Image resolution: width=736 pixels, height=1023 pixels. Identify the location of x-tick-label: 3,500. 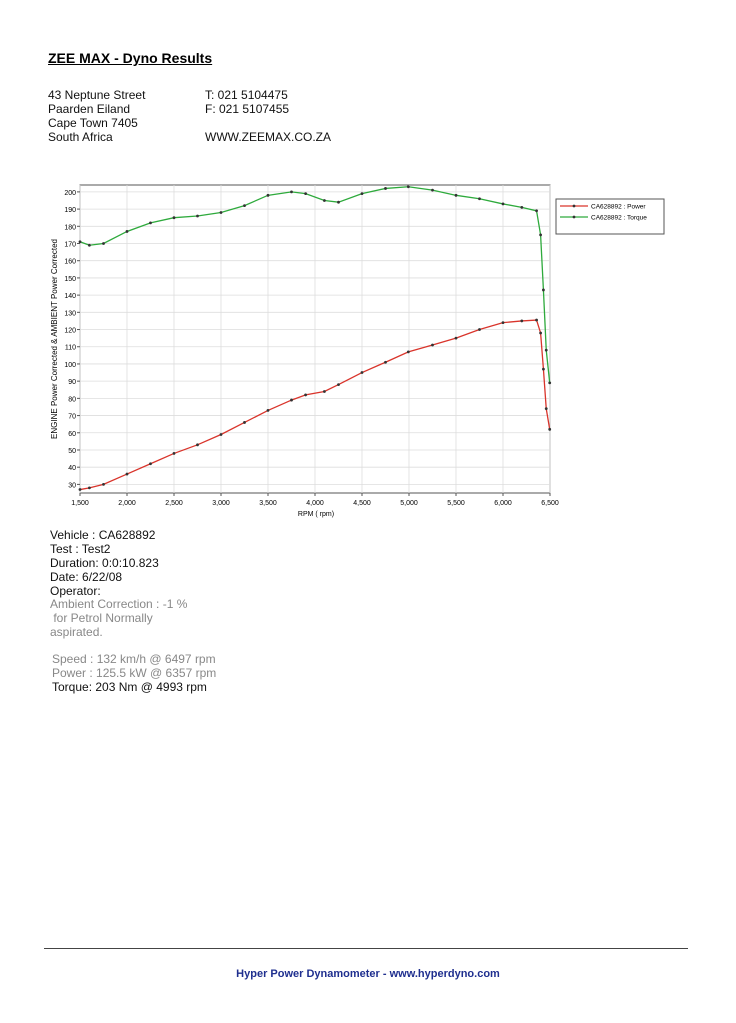
(268, 503).